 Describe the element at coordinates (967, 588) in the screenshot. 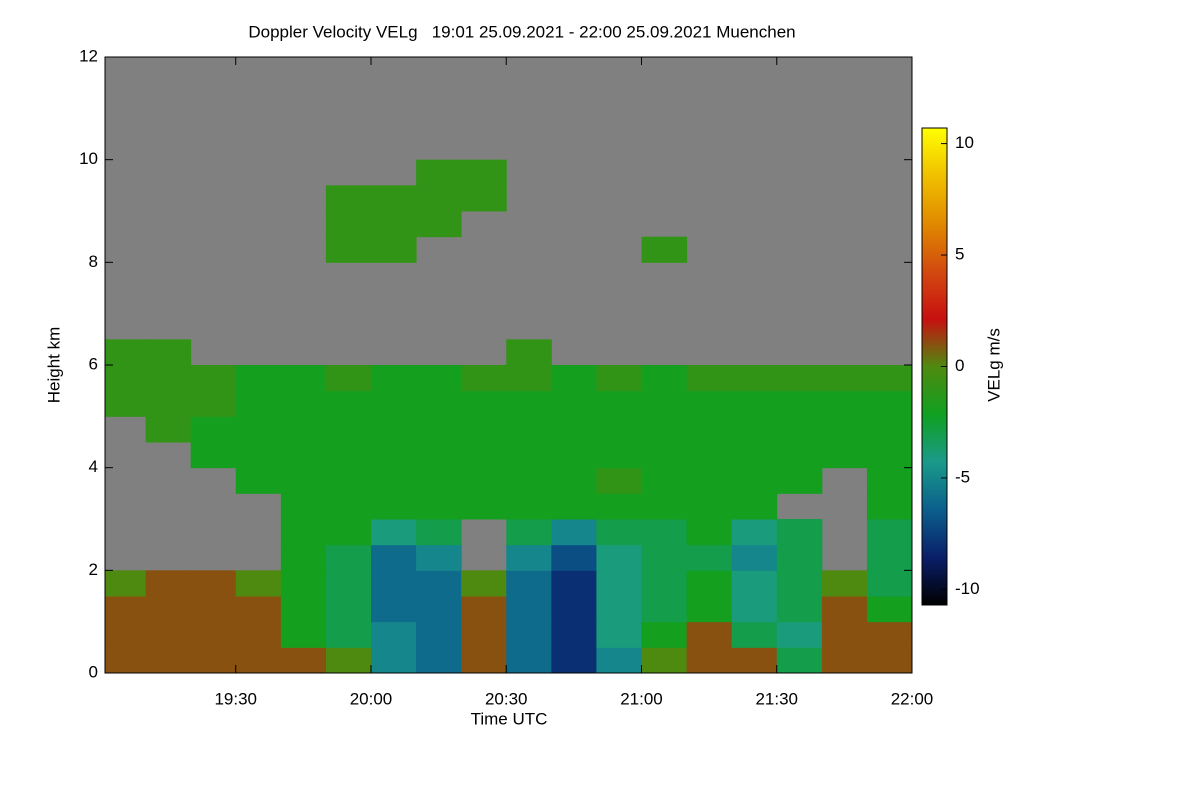

I see `colorbar-tick-label: -10` at that location.